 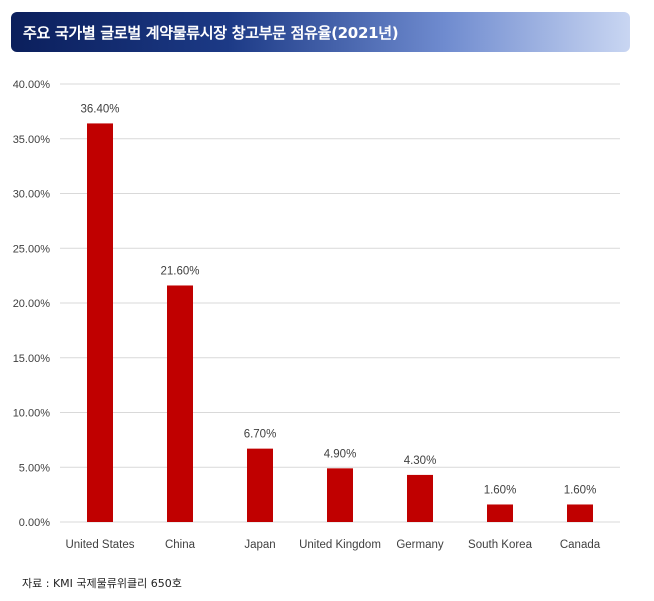 I want to click on y-tick-label: 5.00%, so click(x=34, y=468).